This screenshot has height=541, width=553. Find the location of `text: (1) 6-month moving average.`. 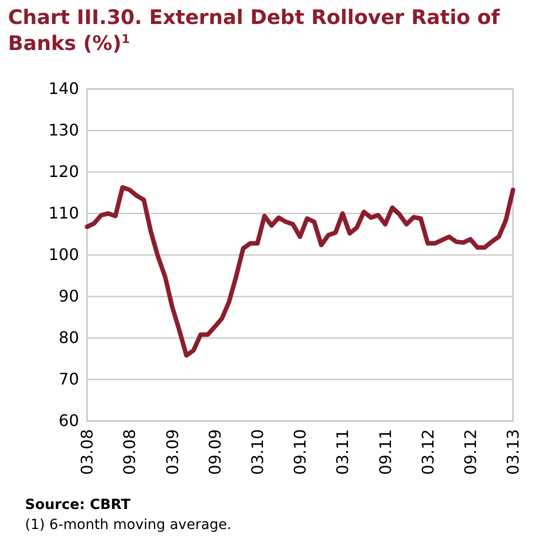

text: (1) 6-month moving average. is located at coordinates (128, 525).